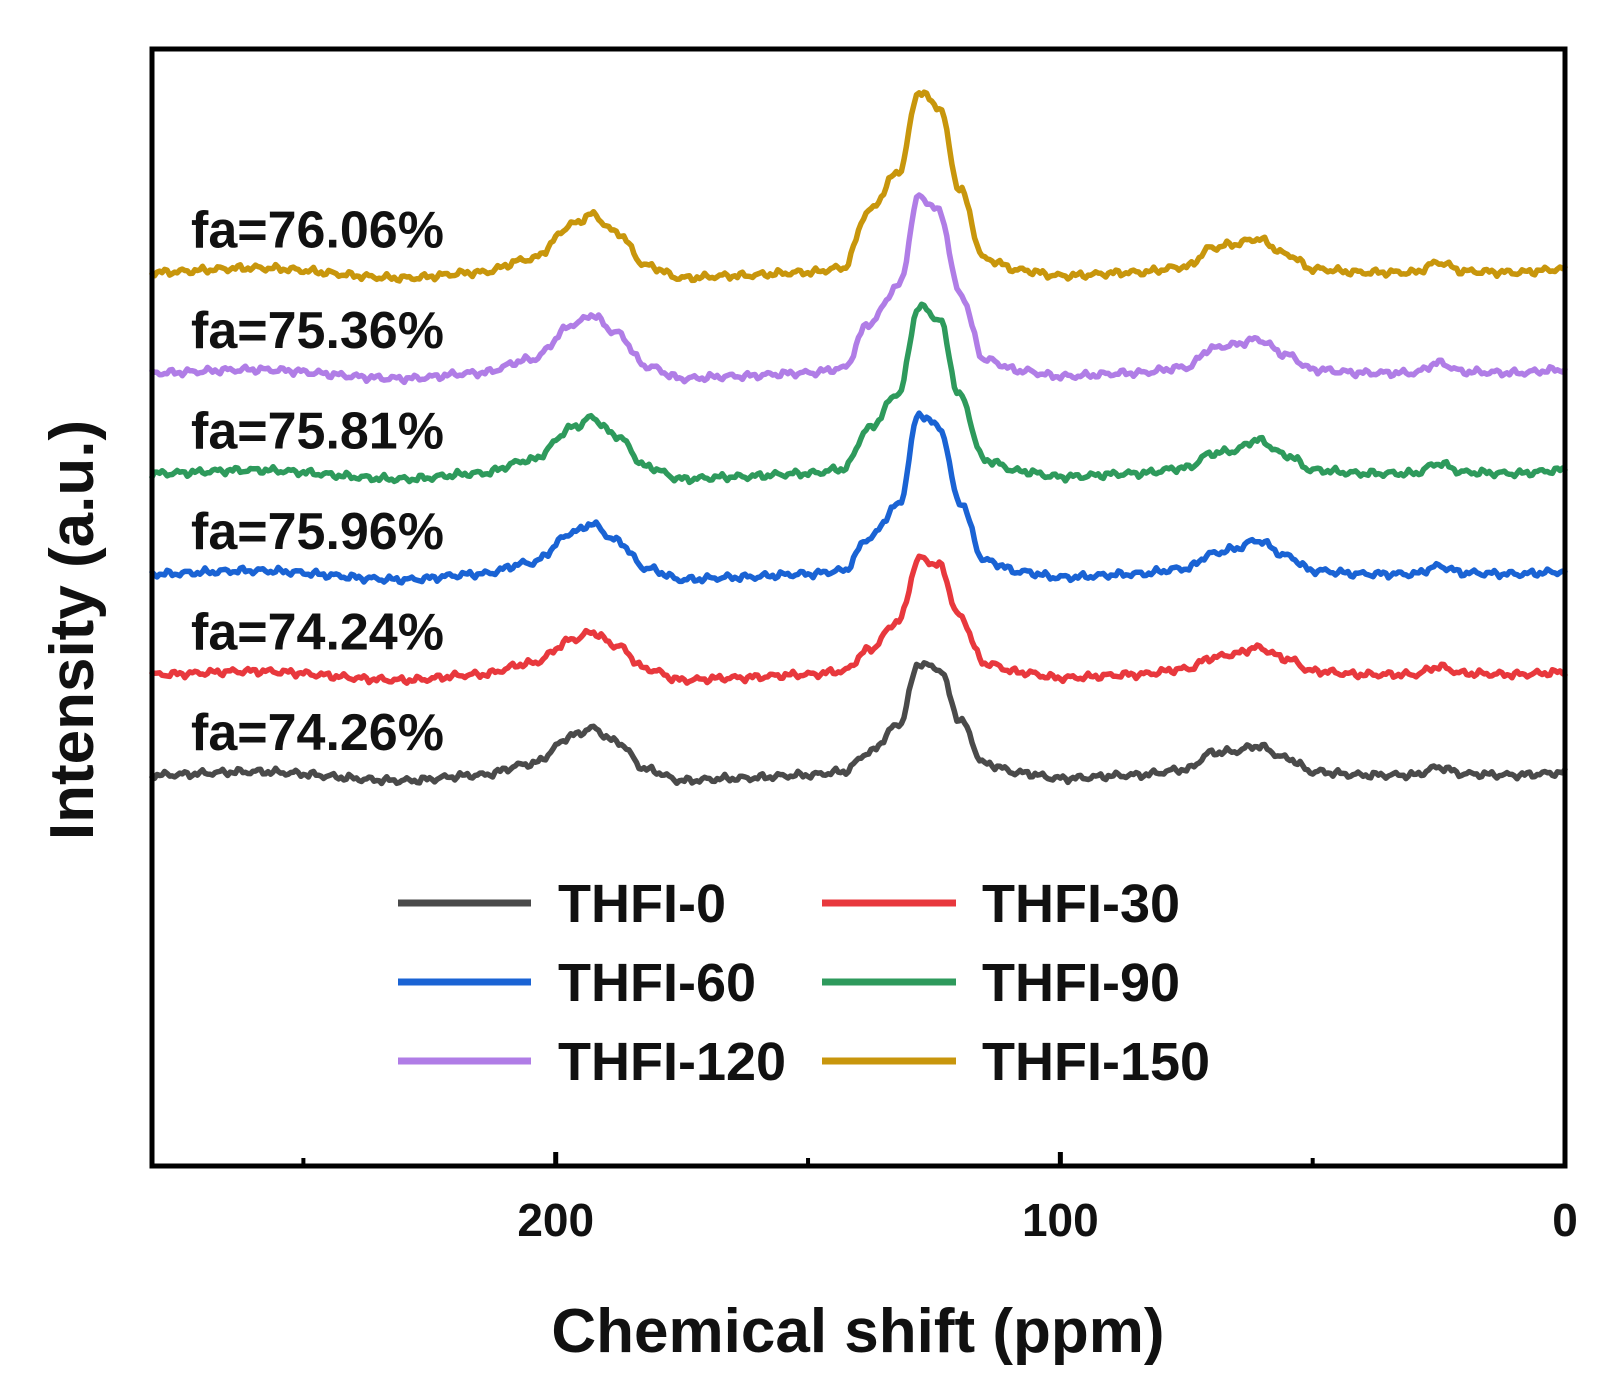  What do you see at coordinates (317, 733) in the screenshot?
I see `fa-annotation-thfi-0: fa=74.26%` at bounding box center [317, 733].